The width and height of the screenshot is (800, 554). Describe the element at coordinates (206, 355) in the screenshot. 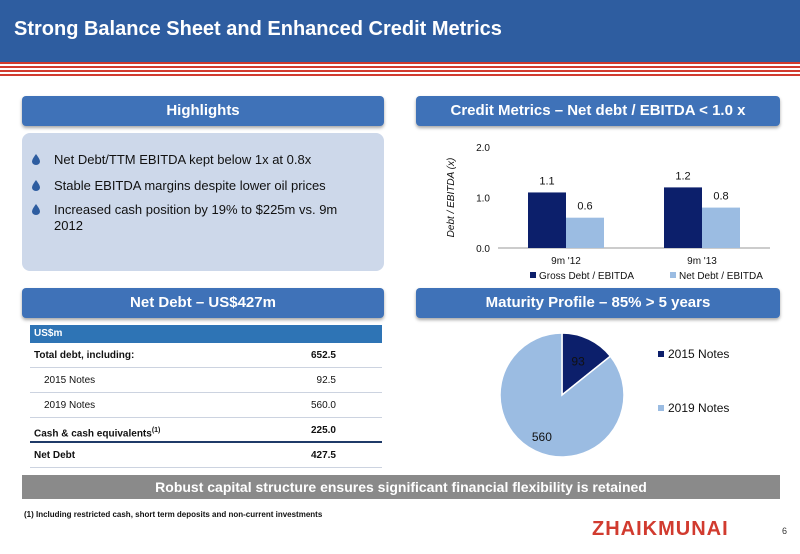

I see `table-row: Total debt, including: 652.5` at that location.